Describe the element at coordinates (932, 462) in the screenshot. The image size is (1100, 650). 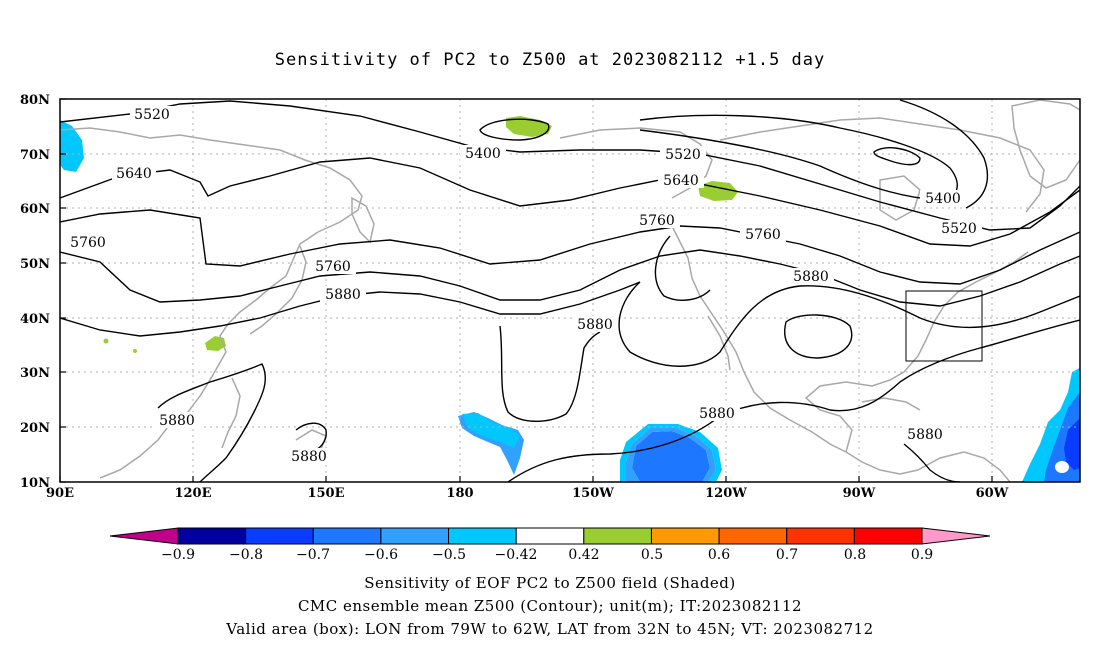
I see `contour-5880-caribbean` at that location.